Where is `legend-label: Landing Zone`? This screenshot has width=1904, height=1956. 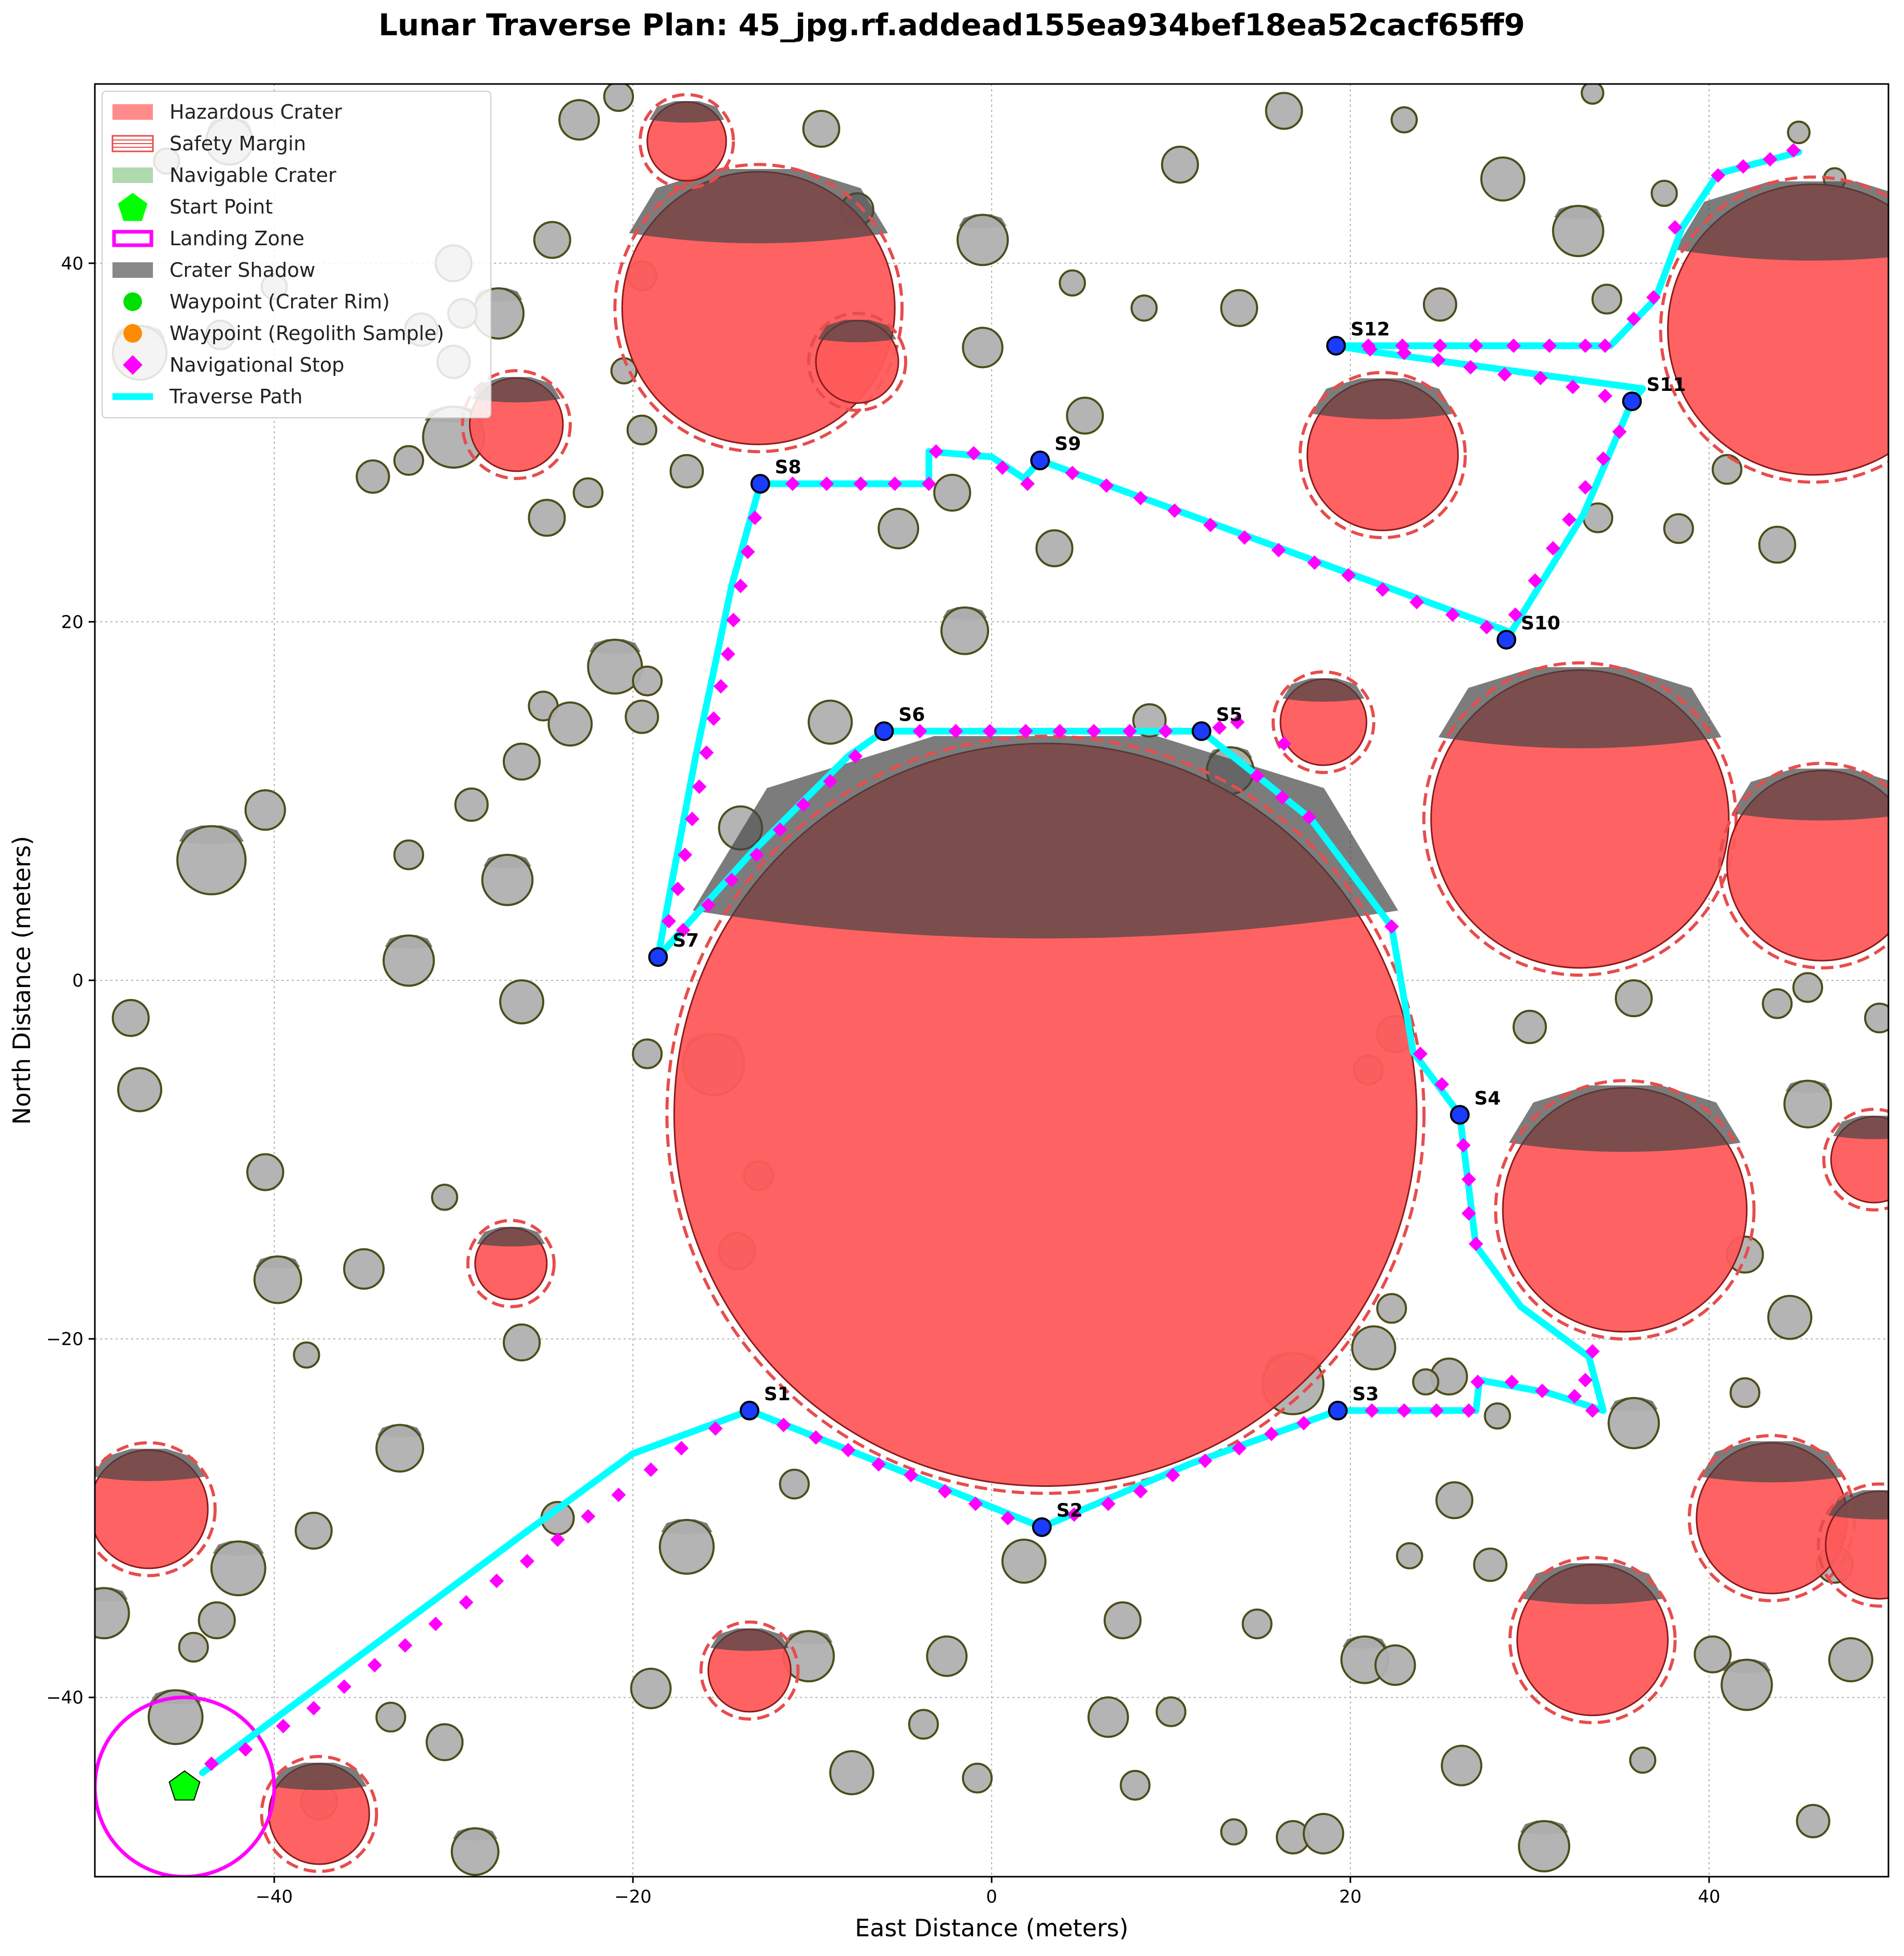
legend-label: Landing Zone is located at coordinates (237, 238).